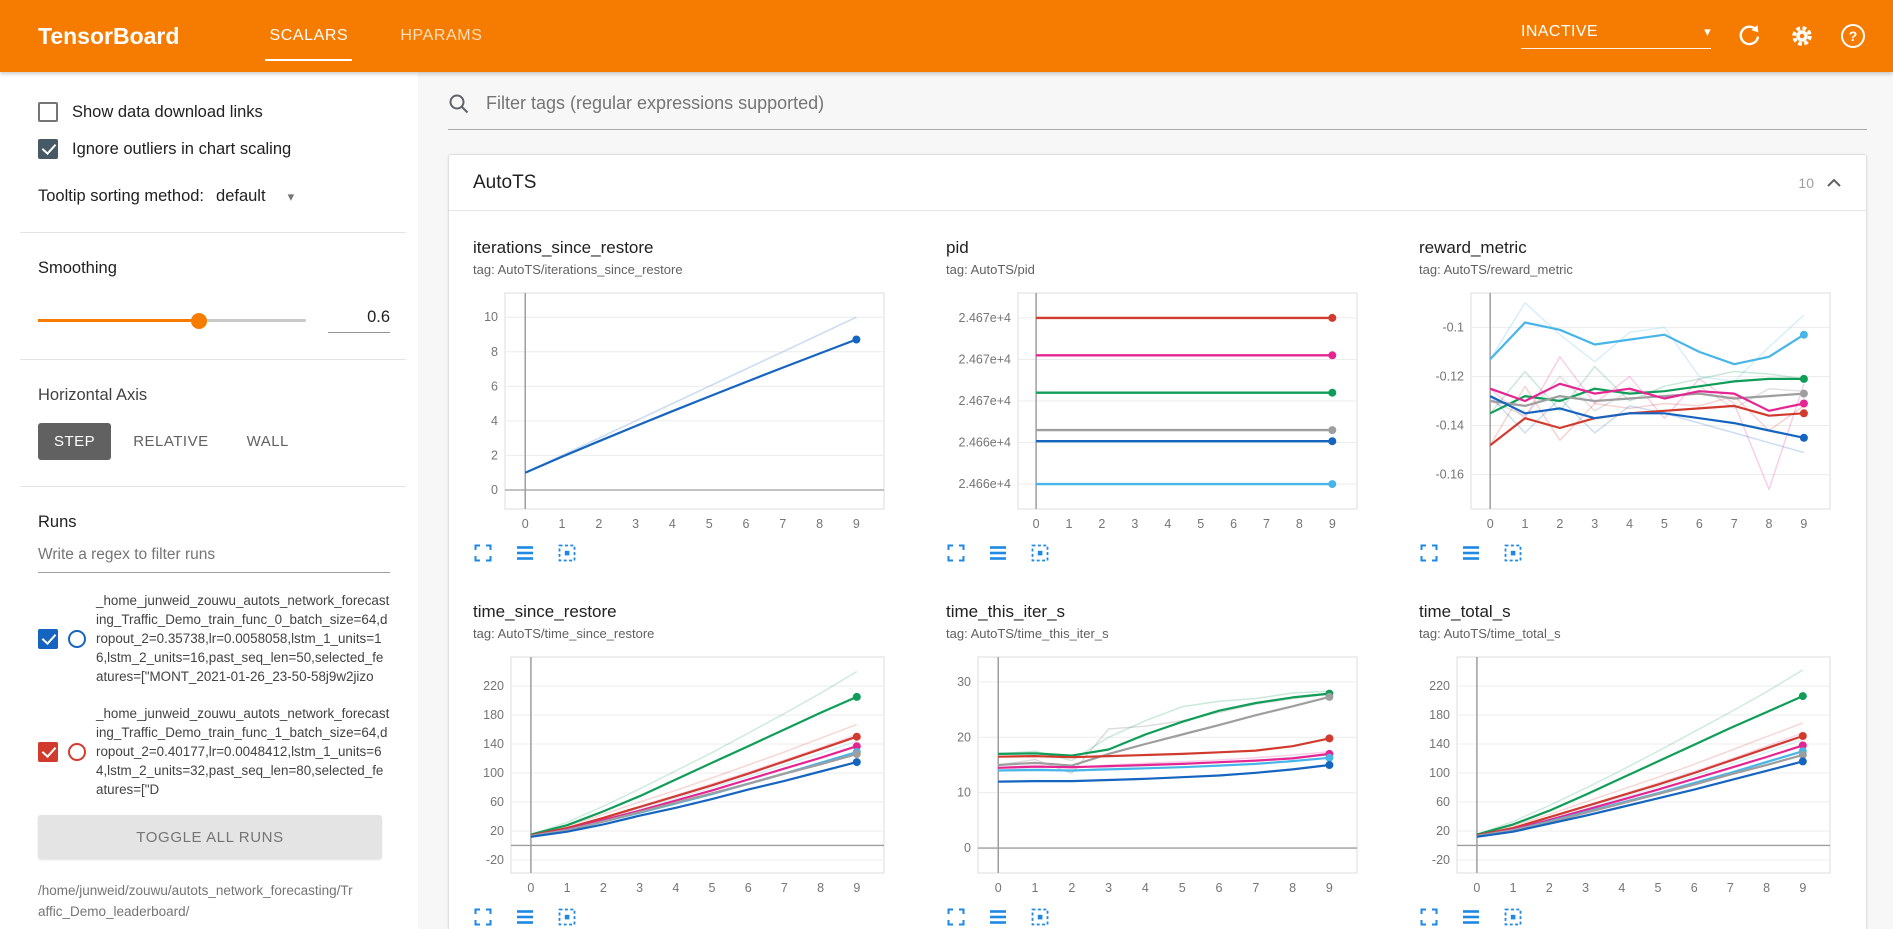 Image resolution: width=1893 pixels, height=929 pixels. Describe the element at coordinates (214, 149) in the screenshot. I see `ignore-outliers-row: Ignore outliers in chart scaling` at that location.